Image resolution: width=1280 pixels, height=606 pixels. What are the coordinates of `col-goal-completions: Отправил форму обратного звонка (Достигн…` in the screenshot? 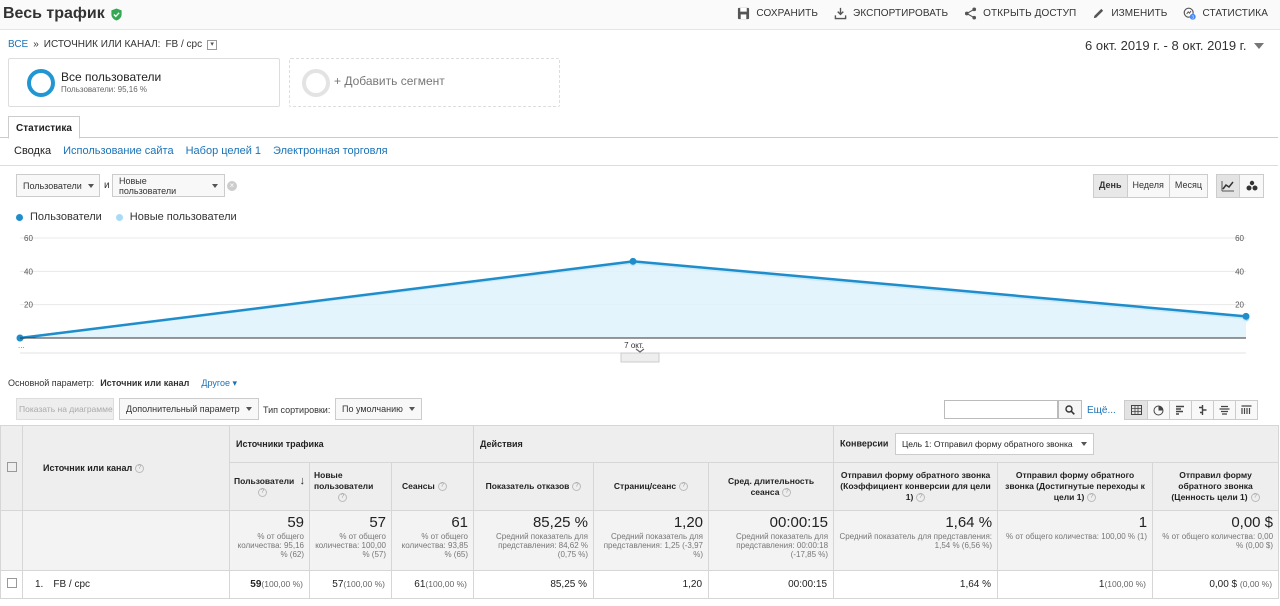 It's located at (1075, 486).